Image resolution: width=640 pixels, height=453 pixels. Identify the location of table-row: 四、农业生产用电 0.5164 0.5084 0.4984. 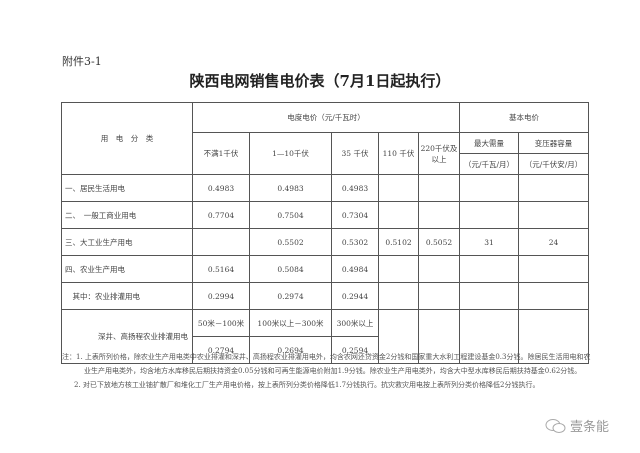
(325, 269).